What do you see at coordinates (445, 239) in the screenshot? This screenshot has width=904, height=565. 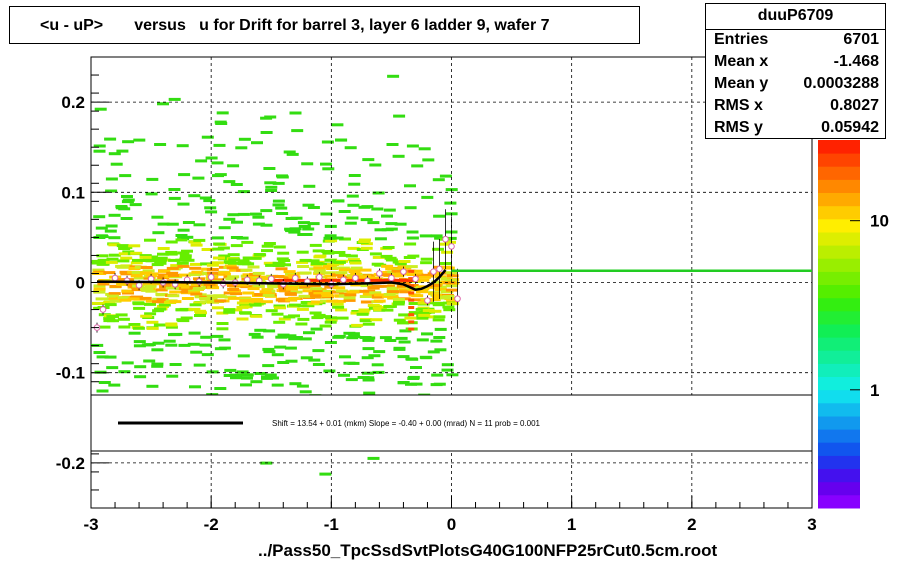 I see `profile-point` at bounding box center [445, 239].